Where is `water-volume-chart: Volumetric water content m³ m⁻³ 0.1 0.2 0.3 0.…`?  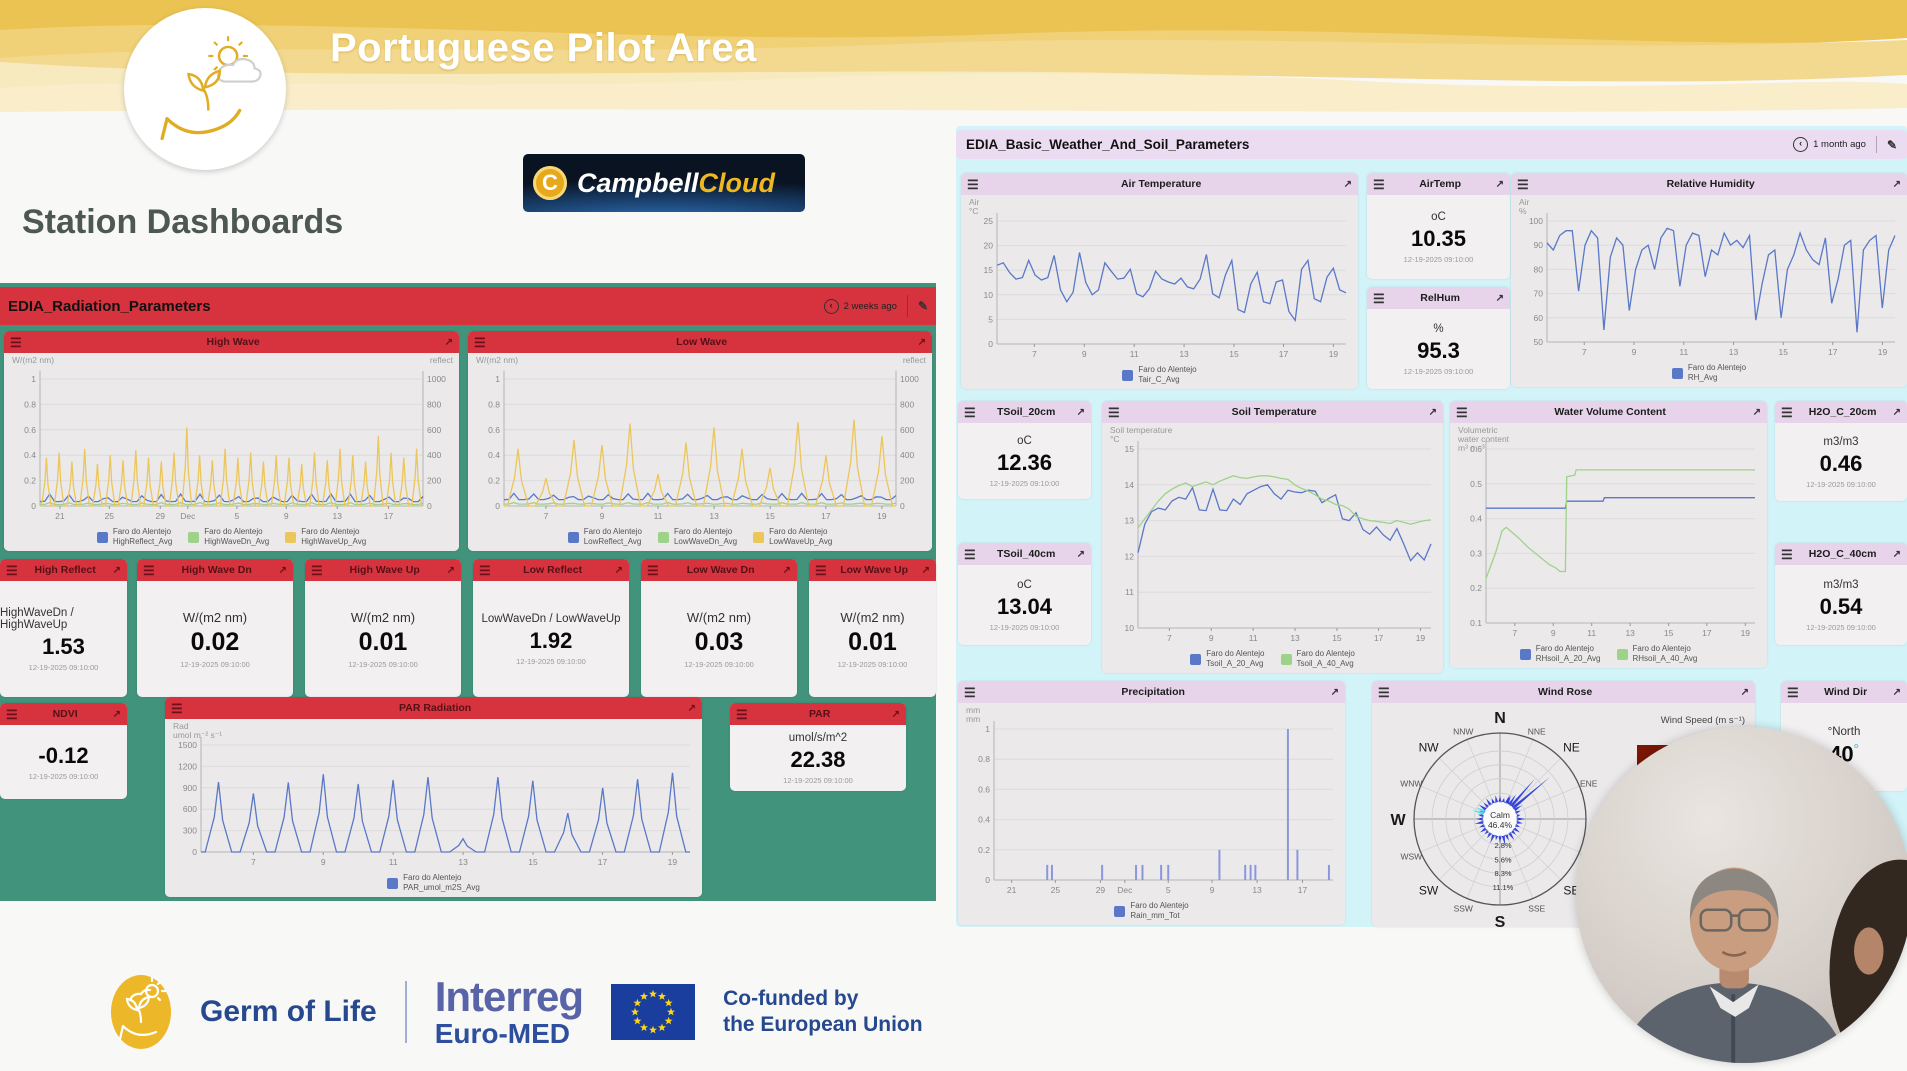 water-volume-chart: Volumetric water content m³ m⁻³ 0.1 0.2 0.3 0.… is located at coordinates (1608, 545).